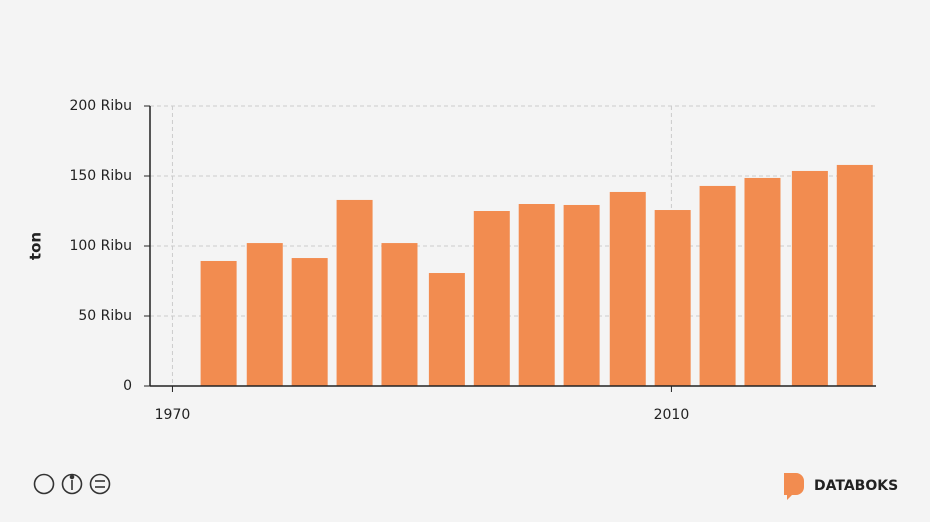 The image size is (930, 522). I want to click on x-tick-label: 2010, so click(672, 415).